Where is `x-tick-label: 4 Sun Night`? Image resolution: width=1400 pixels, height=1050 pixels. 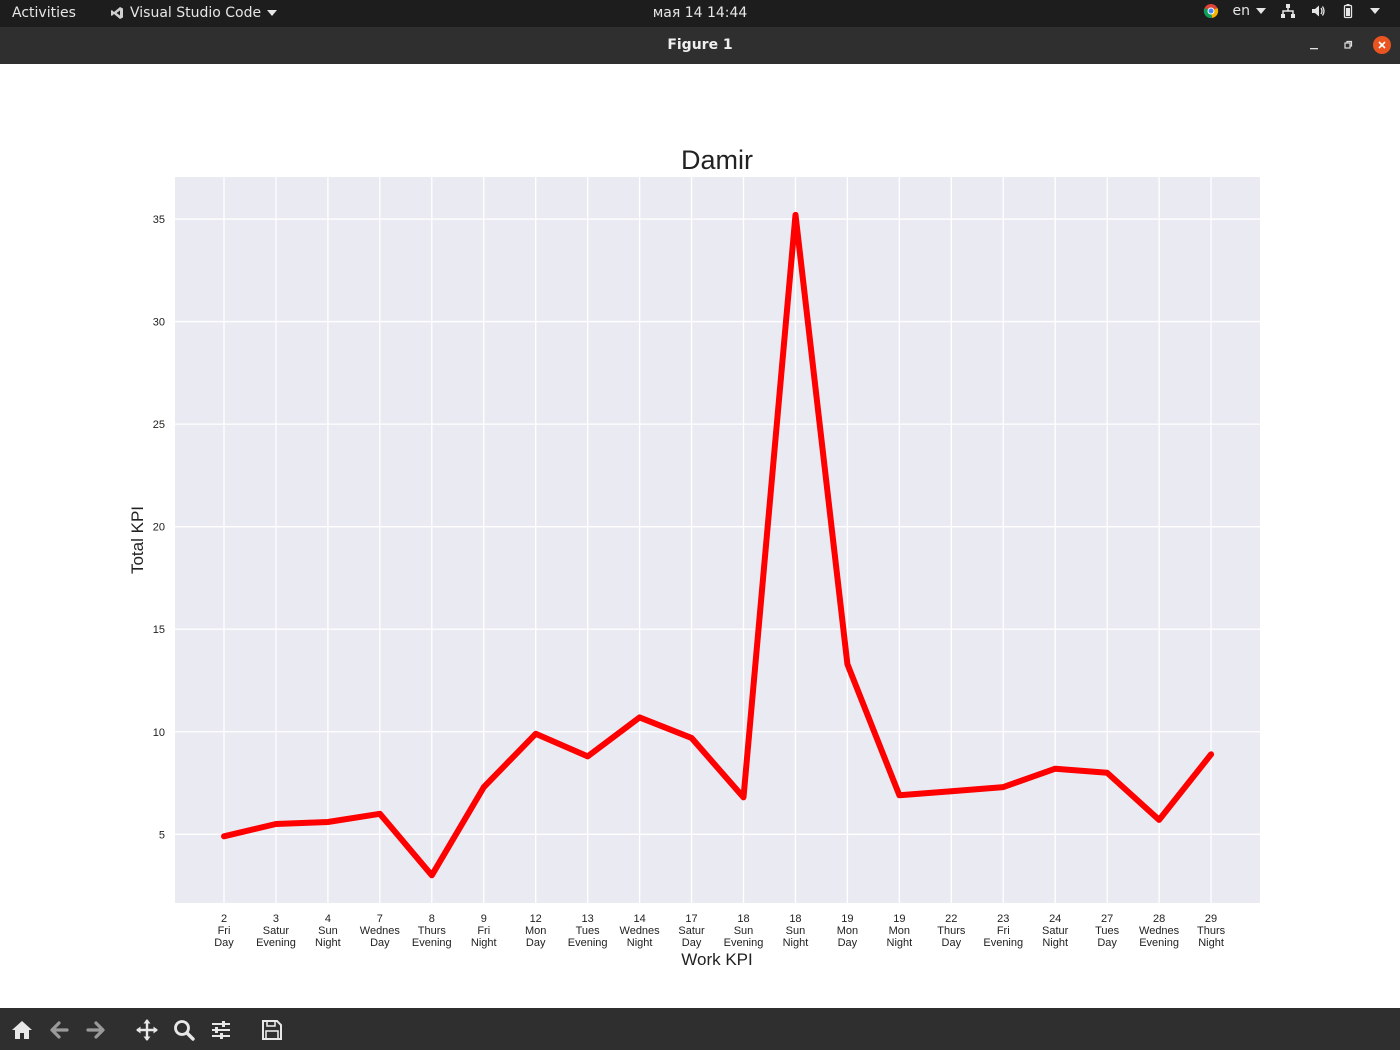
x-tick-label: 4 Sun Night is located at coordinates (328, 931).